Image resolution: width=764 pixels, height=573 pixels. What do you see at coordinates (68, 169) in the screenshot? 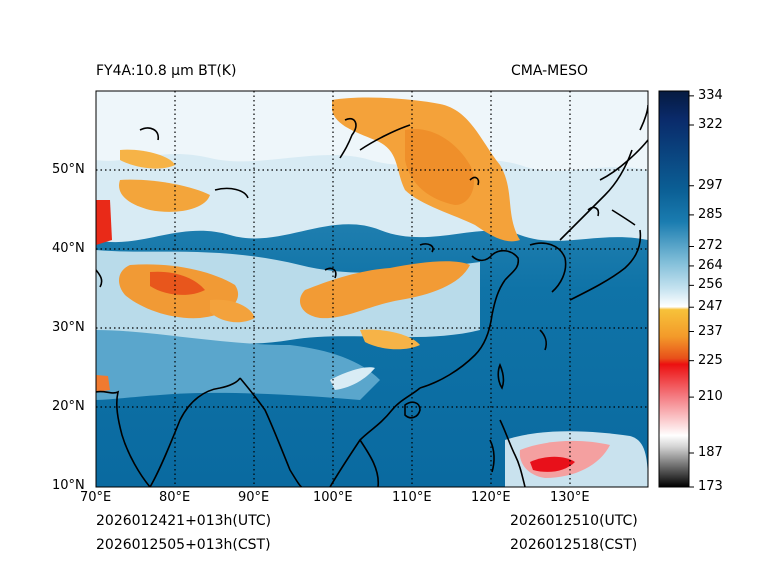
I see `lat-label-50n: 50°N` at bounding box center [68, 169].